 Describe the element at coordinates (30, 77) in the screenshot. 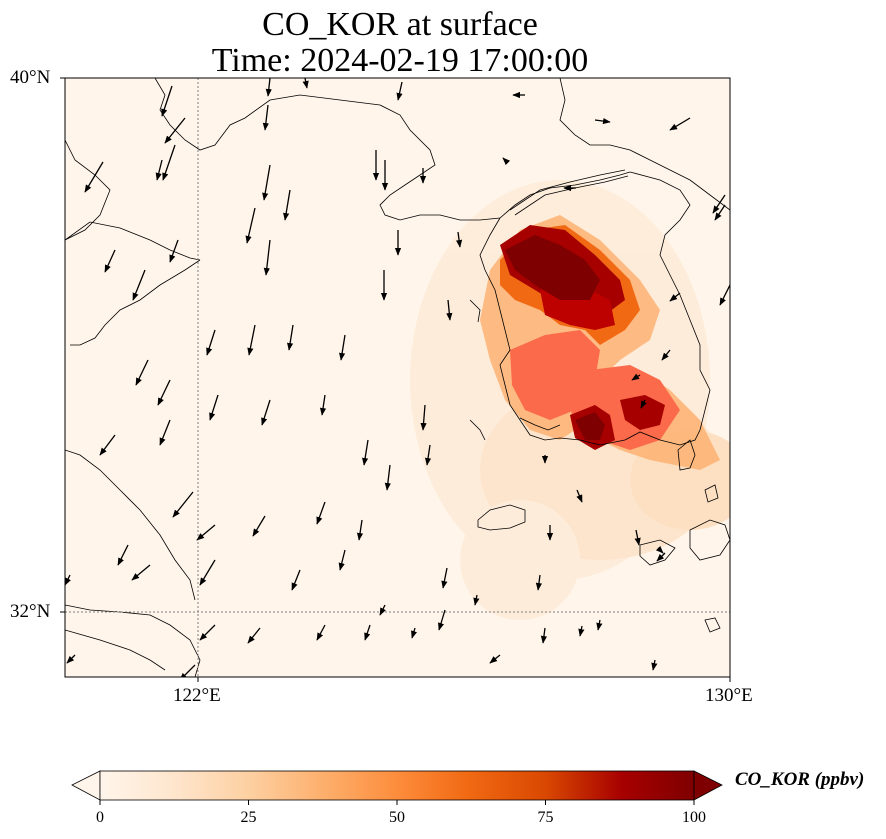

I see `lat-tick-label-40n: 40°N` at that location.